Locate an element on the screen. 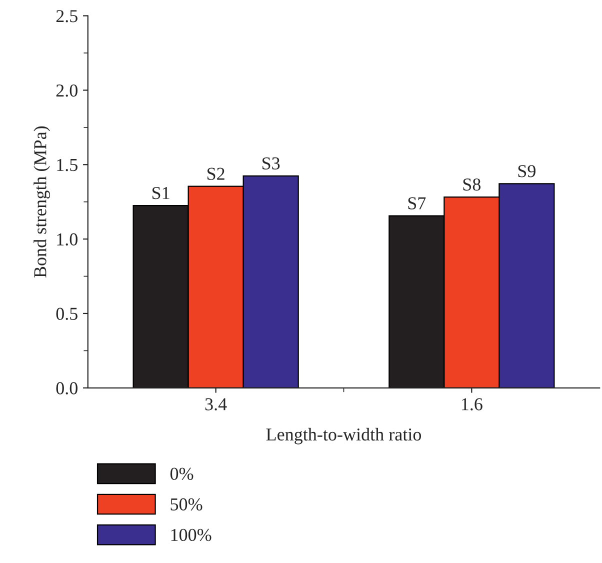  y-tick-label: 0.0 is located at coordinates (67, 388).